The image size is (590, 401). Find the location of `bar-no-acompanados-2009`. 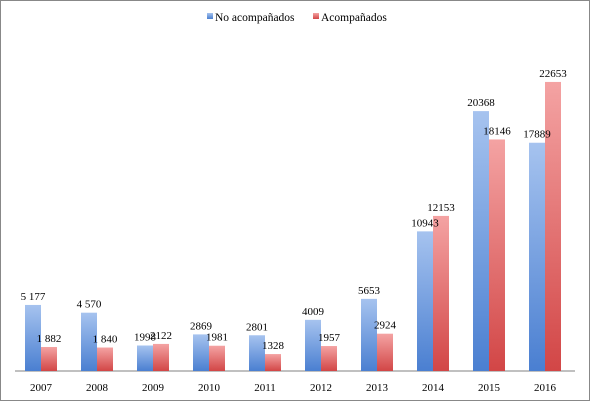

bar-no-acompanados-2009 is located at coordinates (145, 358).